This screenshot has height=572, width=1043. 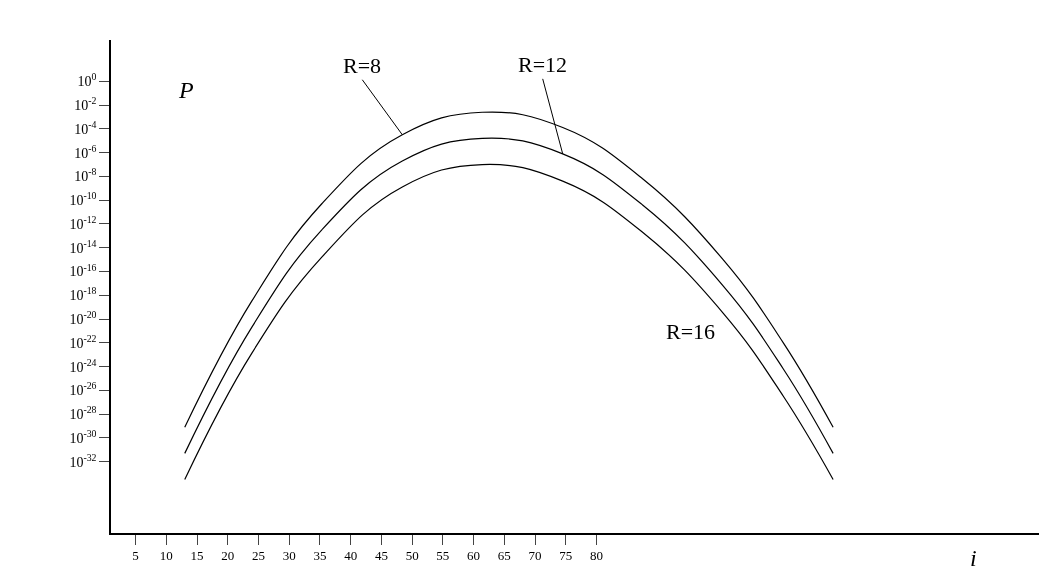 I want to click on y-tick-label: 10$^{-30}$, so click(x=83, y=436).